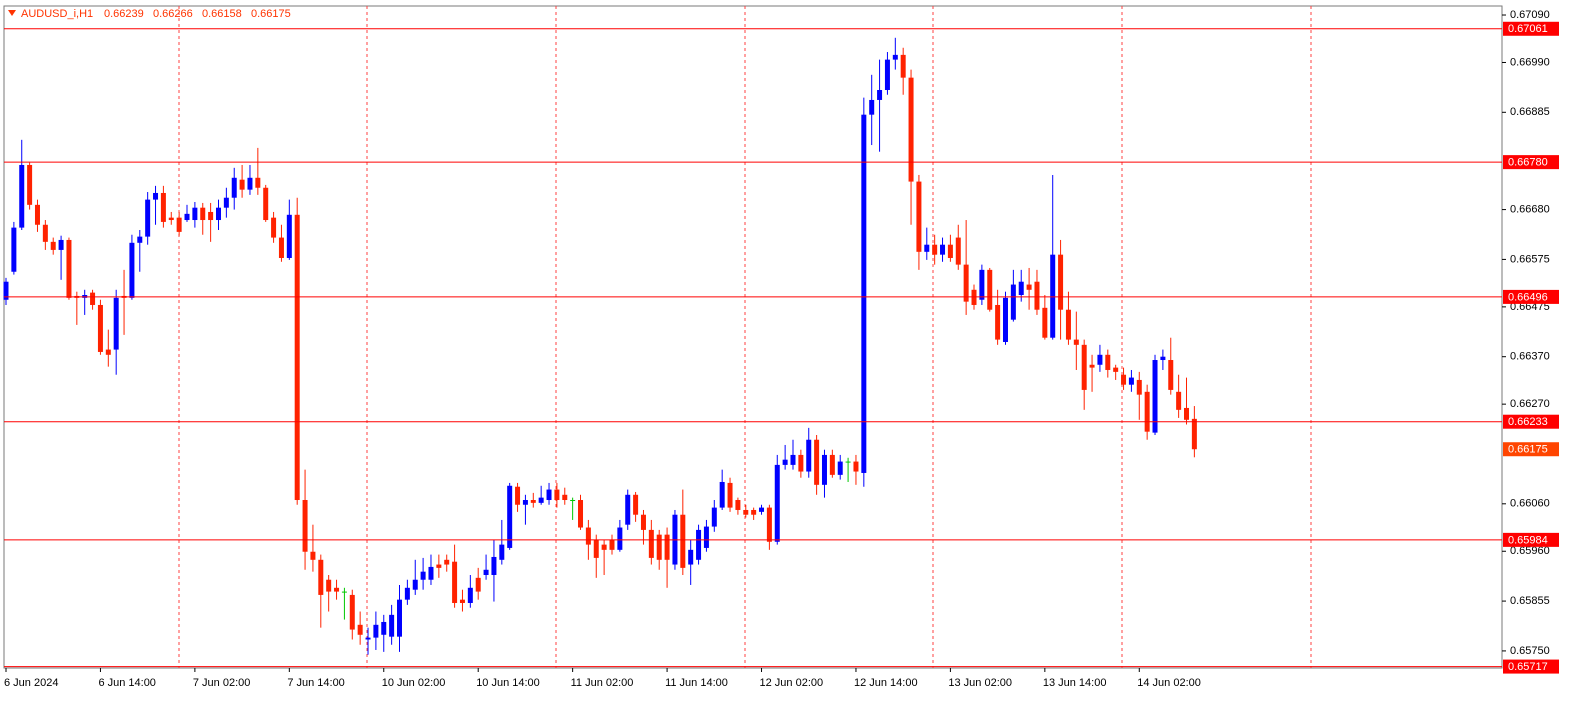 This screenshot has height=709, width=1595. Describe the element at coordinates (508, 683) in the screenshot. I see `x-tick-label: 10 Jun 14:00` at that location.